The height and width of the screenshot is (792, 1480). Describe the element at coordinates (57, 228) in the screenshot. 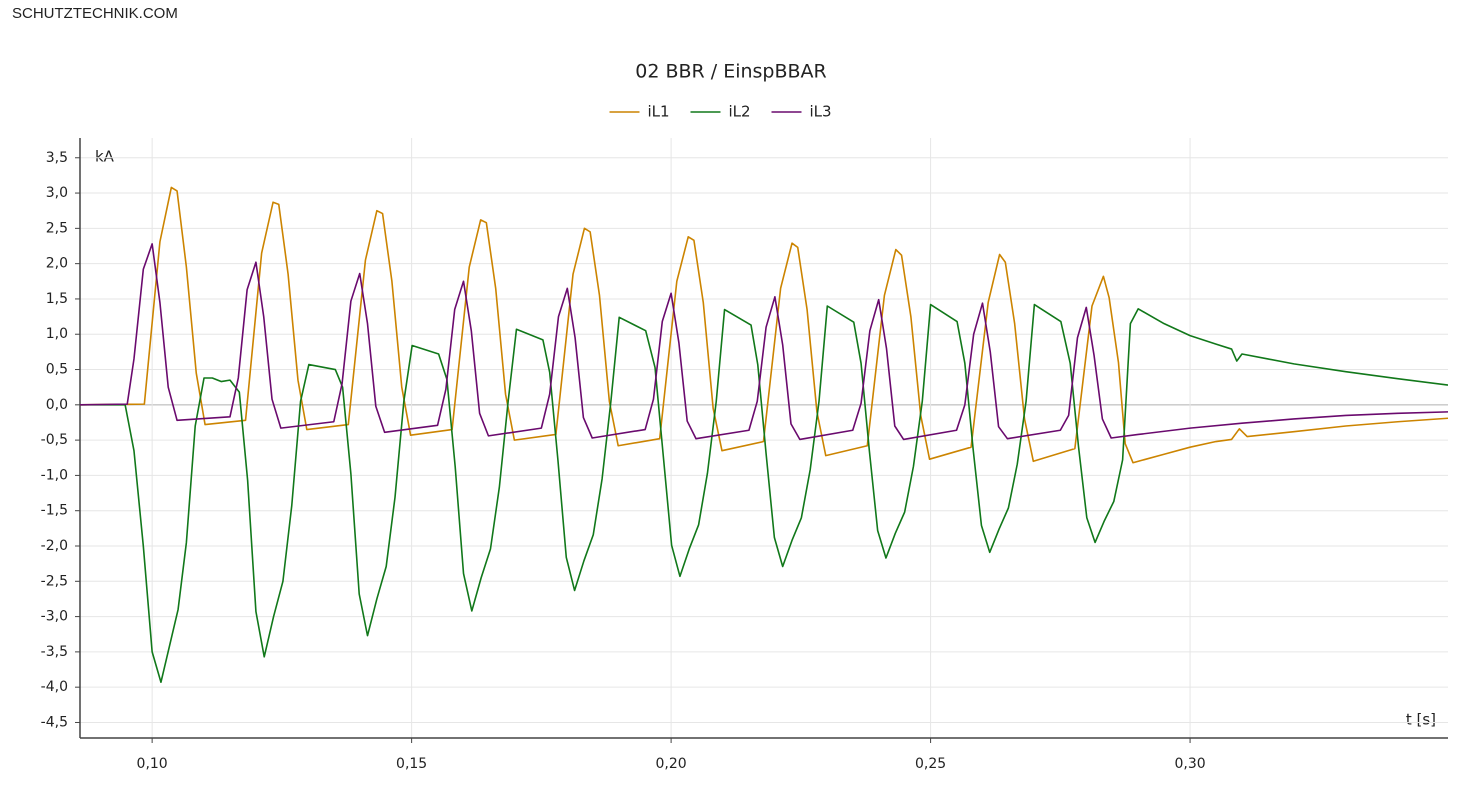

I see `y-tick-label: 2,5` at that location.